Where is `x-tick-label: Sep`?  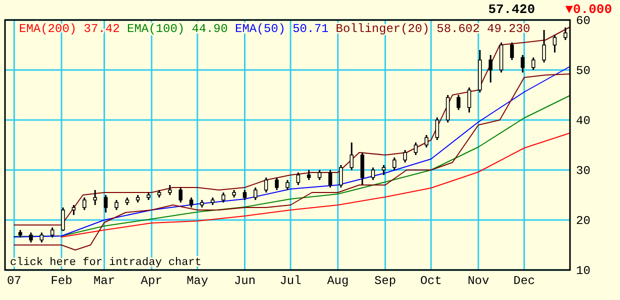
x-tick-label: Sep is located at coordinates (385, 281).